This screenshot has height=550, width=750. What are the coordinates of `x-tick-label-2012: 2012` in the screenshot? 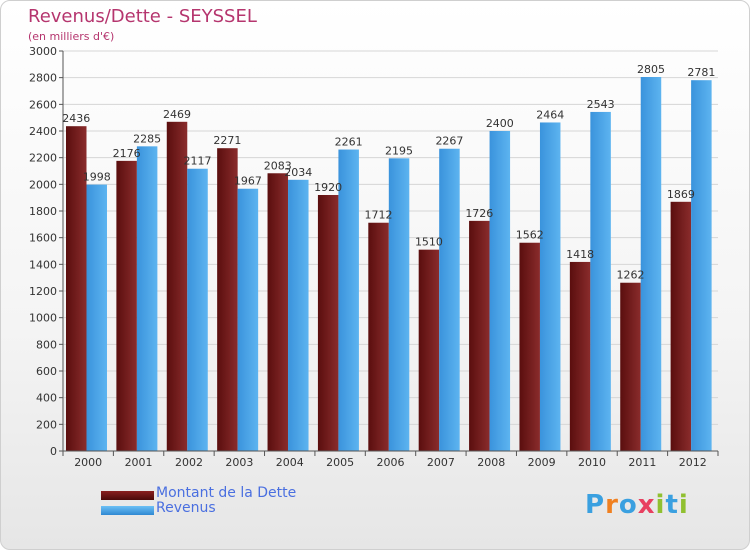 It's located at (693, 462).